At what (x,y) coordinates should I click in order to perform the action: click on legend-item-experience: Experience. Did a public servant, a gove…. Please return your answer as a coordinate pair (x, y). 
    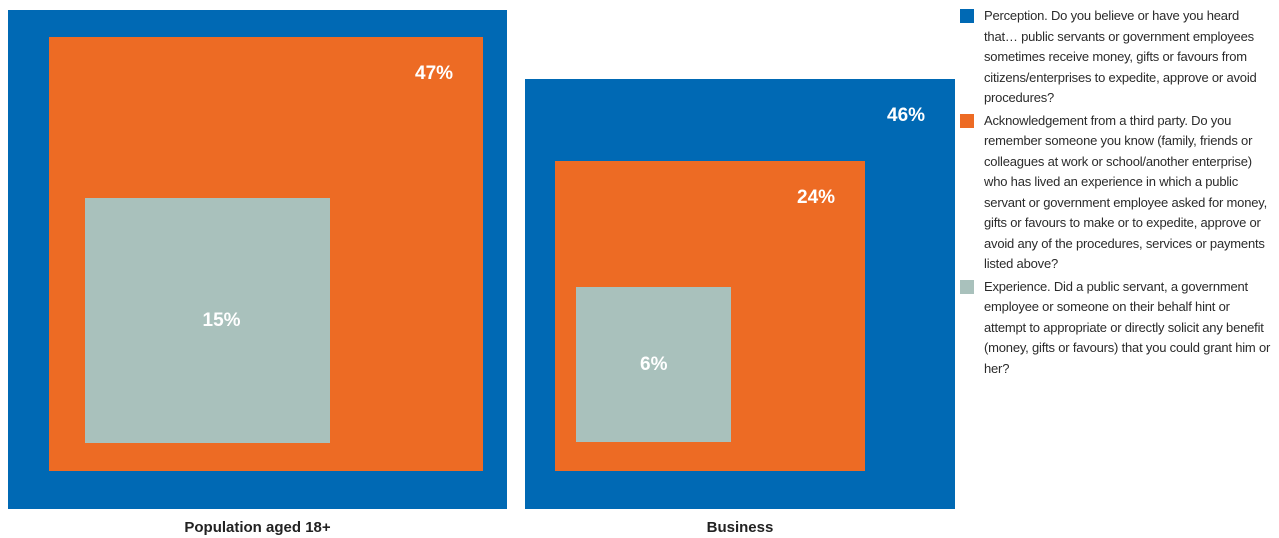
    Looking at the image, I should click on (1117, 328).